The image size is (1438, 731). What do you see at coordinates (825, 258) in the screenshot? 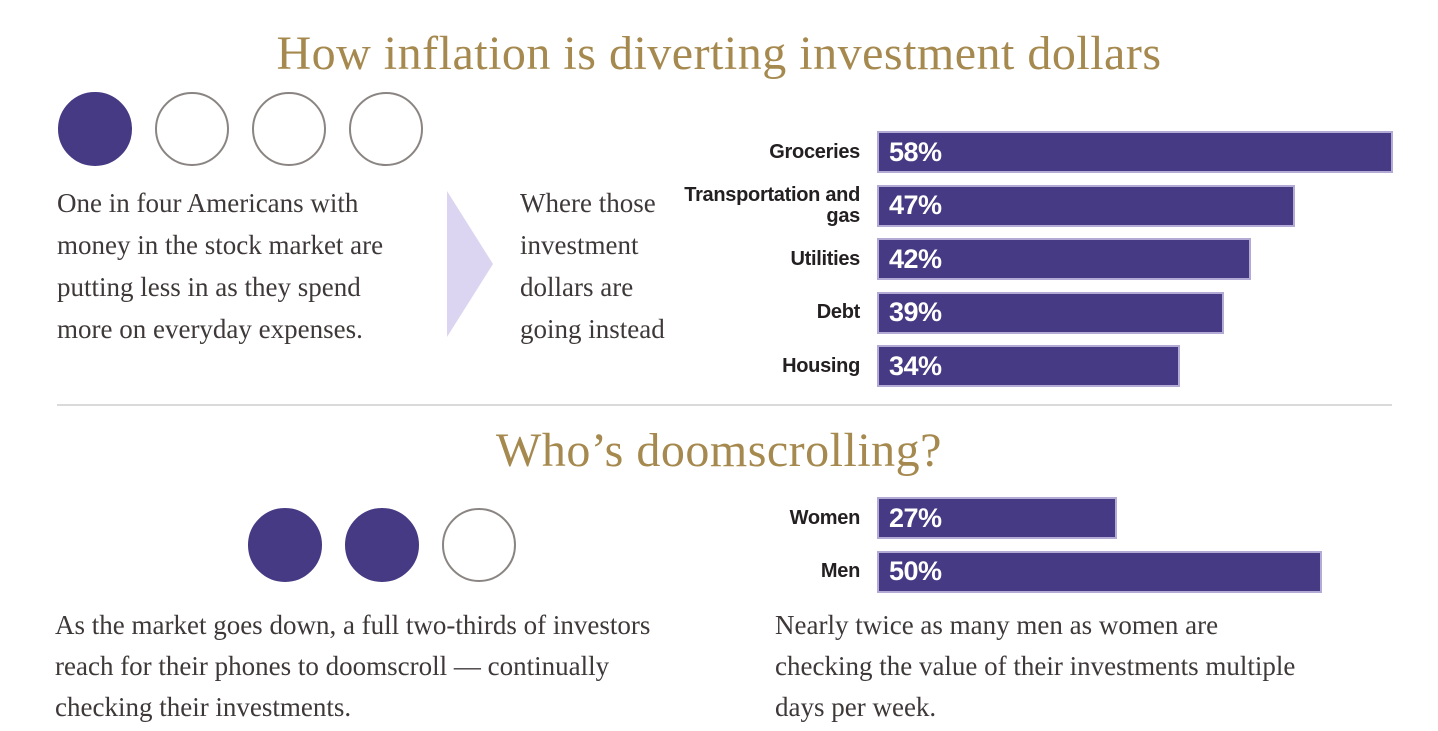
I see `bar-category-label: Utilities` at bounding box center [825, 258].